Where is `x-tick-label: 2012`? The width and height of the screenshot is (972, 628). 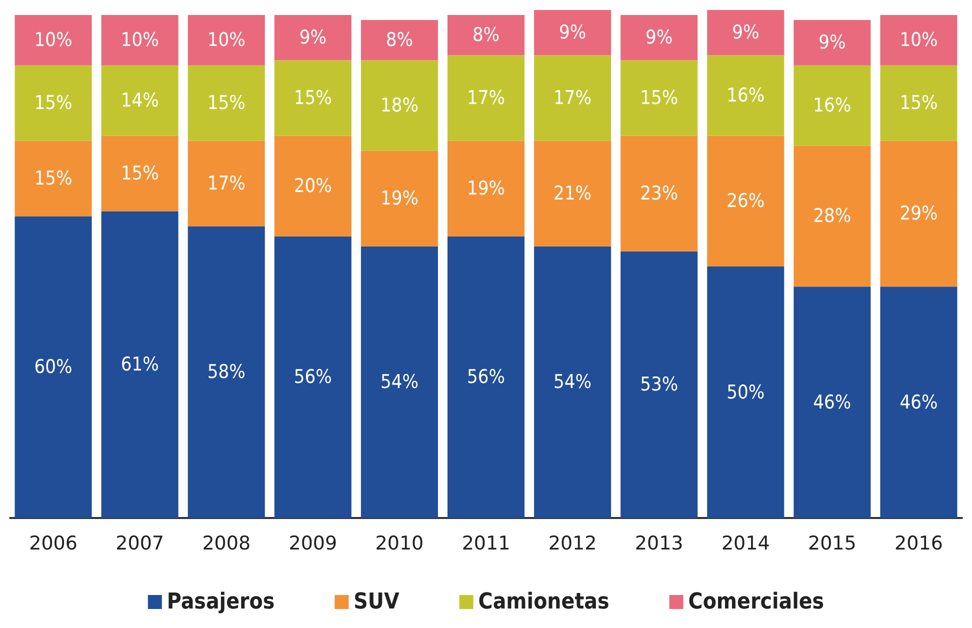
x-tick-label: 2012 is located at coordinates (572, 543).